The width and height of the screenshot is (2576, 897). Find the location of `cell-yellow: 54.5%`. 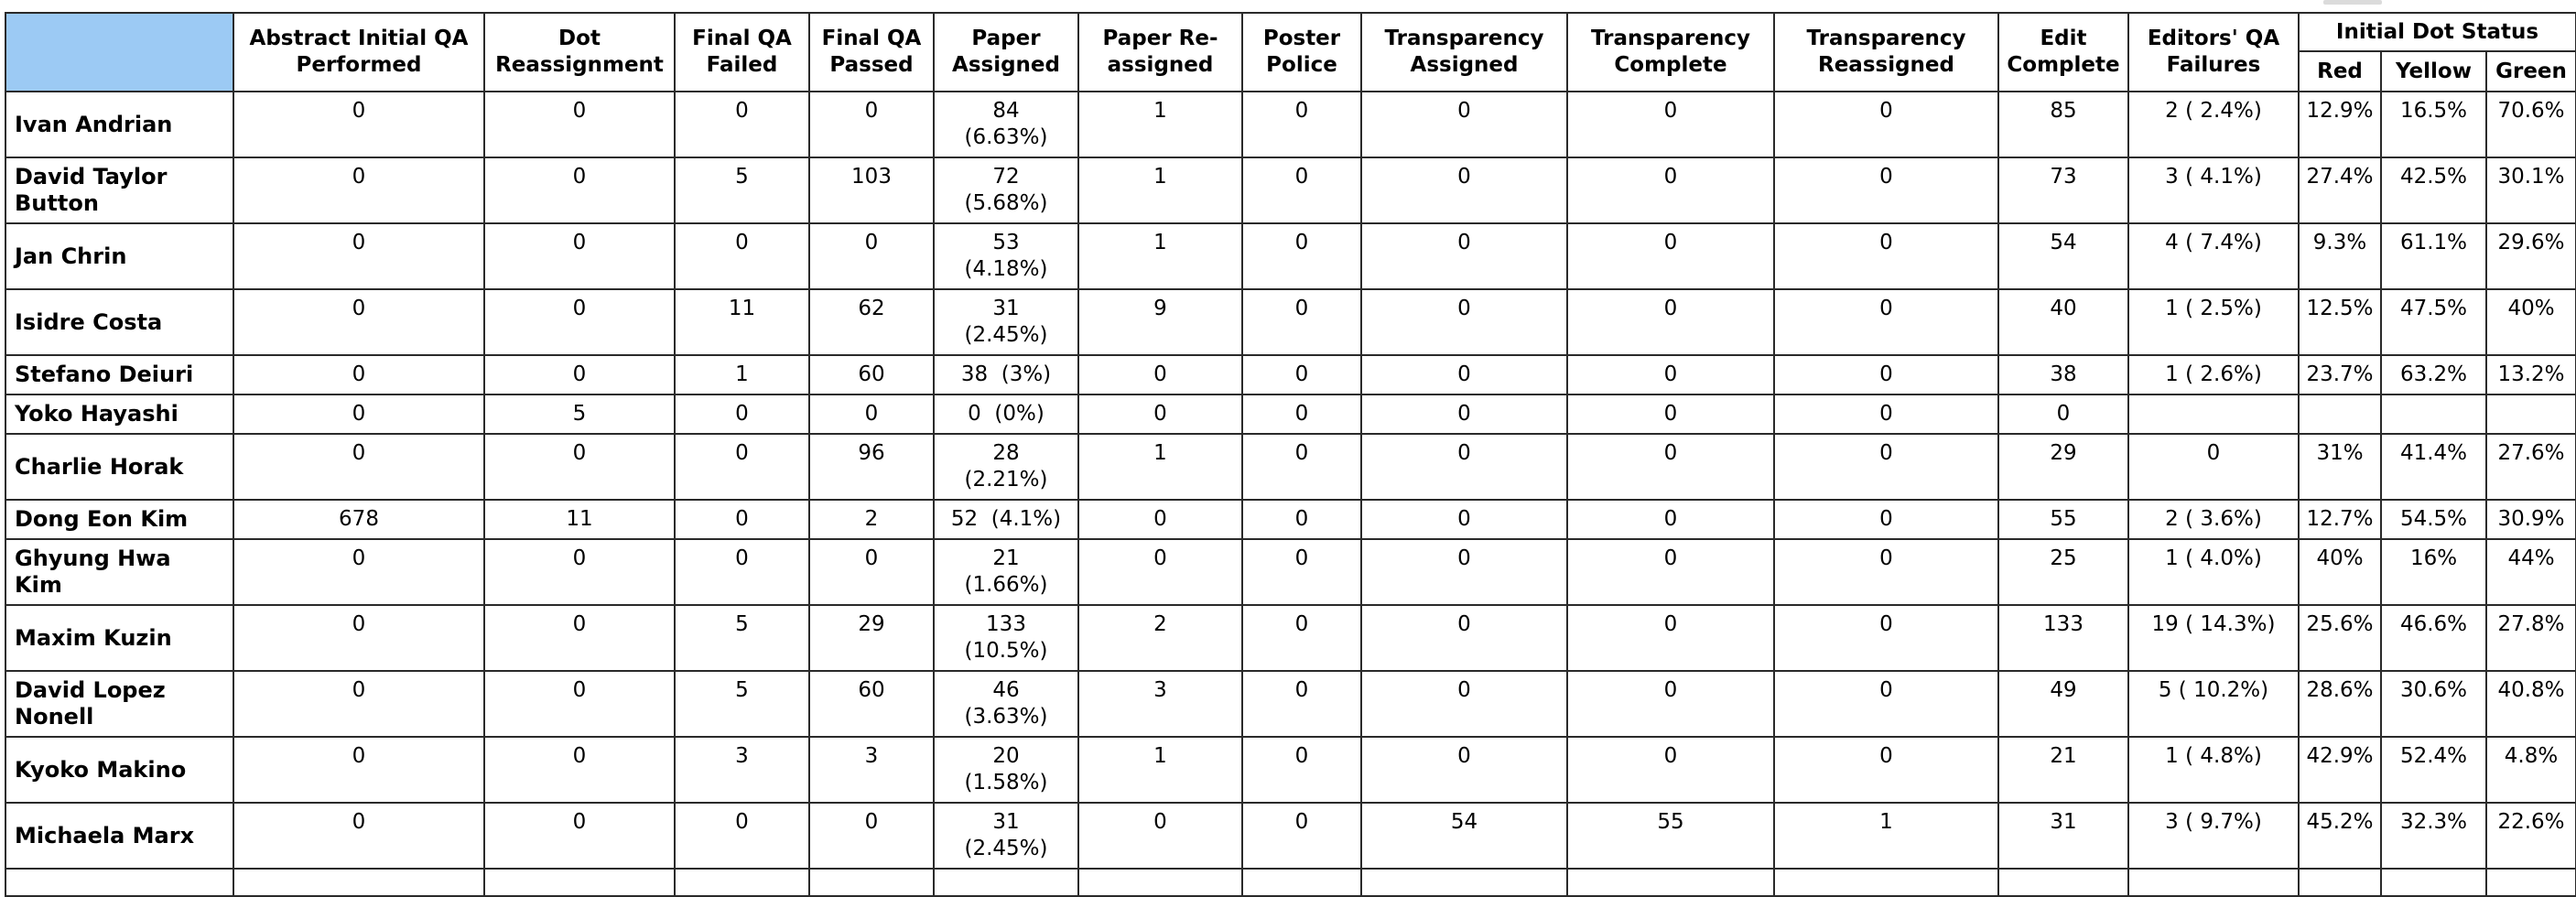

cell-yellow: 54.5% is located at coordinates (2434, 519).